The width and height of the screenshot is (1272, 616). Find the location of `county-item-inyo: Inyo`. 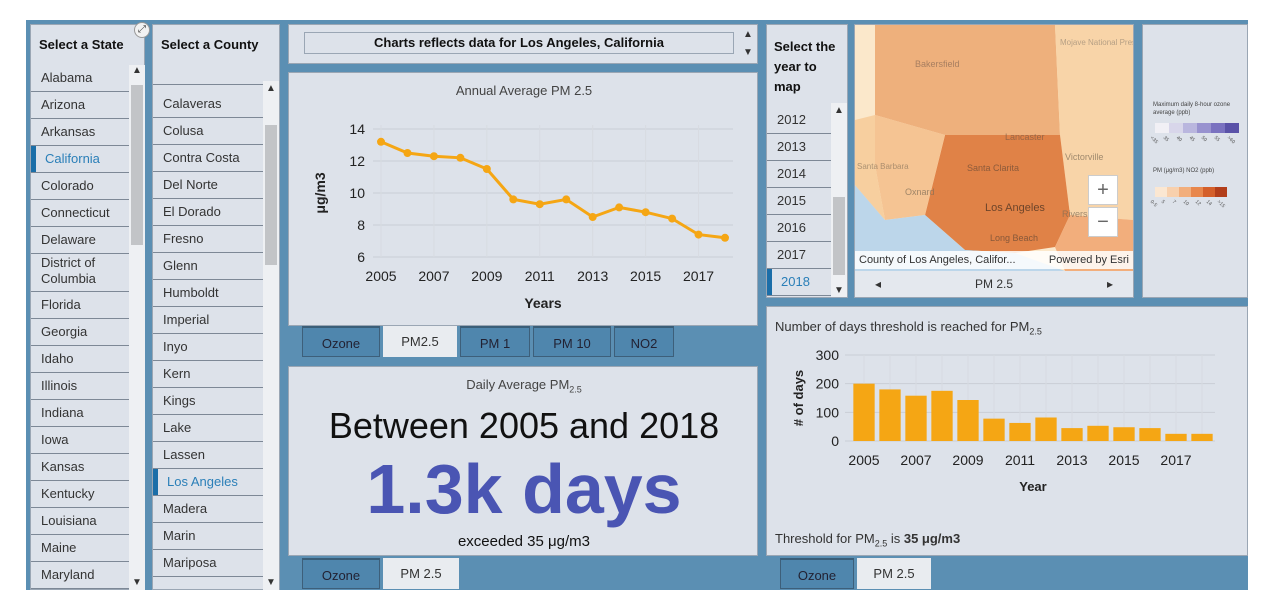

county-item-inyo: Inyo is located at coordinates (208, 347).